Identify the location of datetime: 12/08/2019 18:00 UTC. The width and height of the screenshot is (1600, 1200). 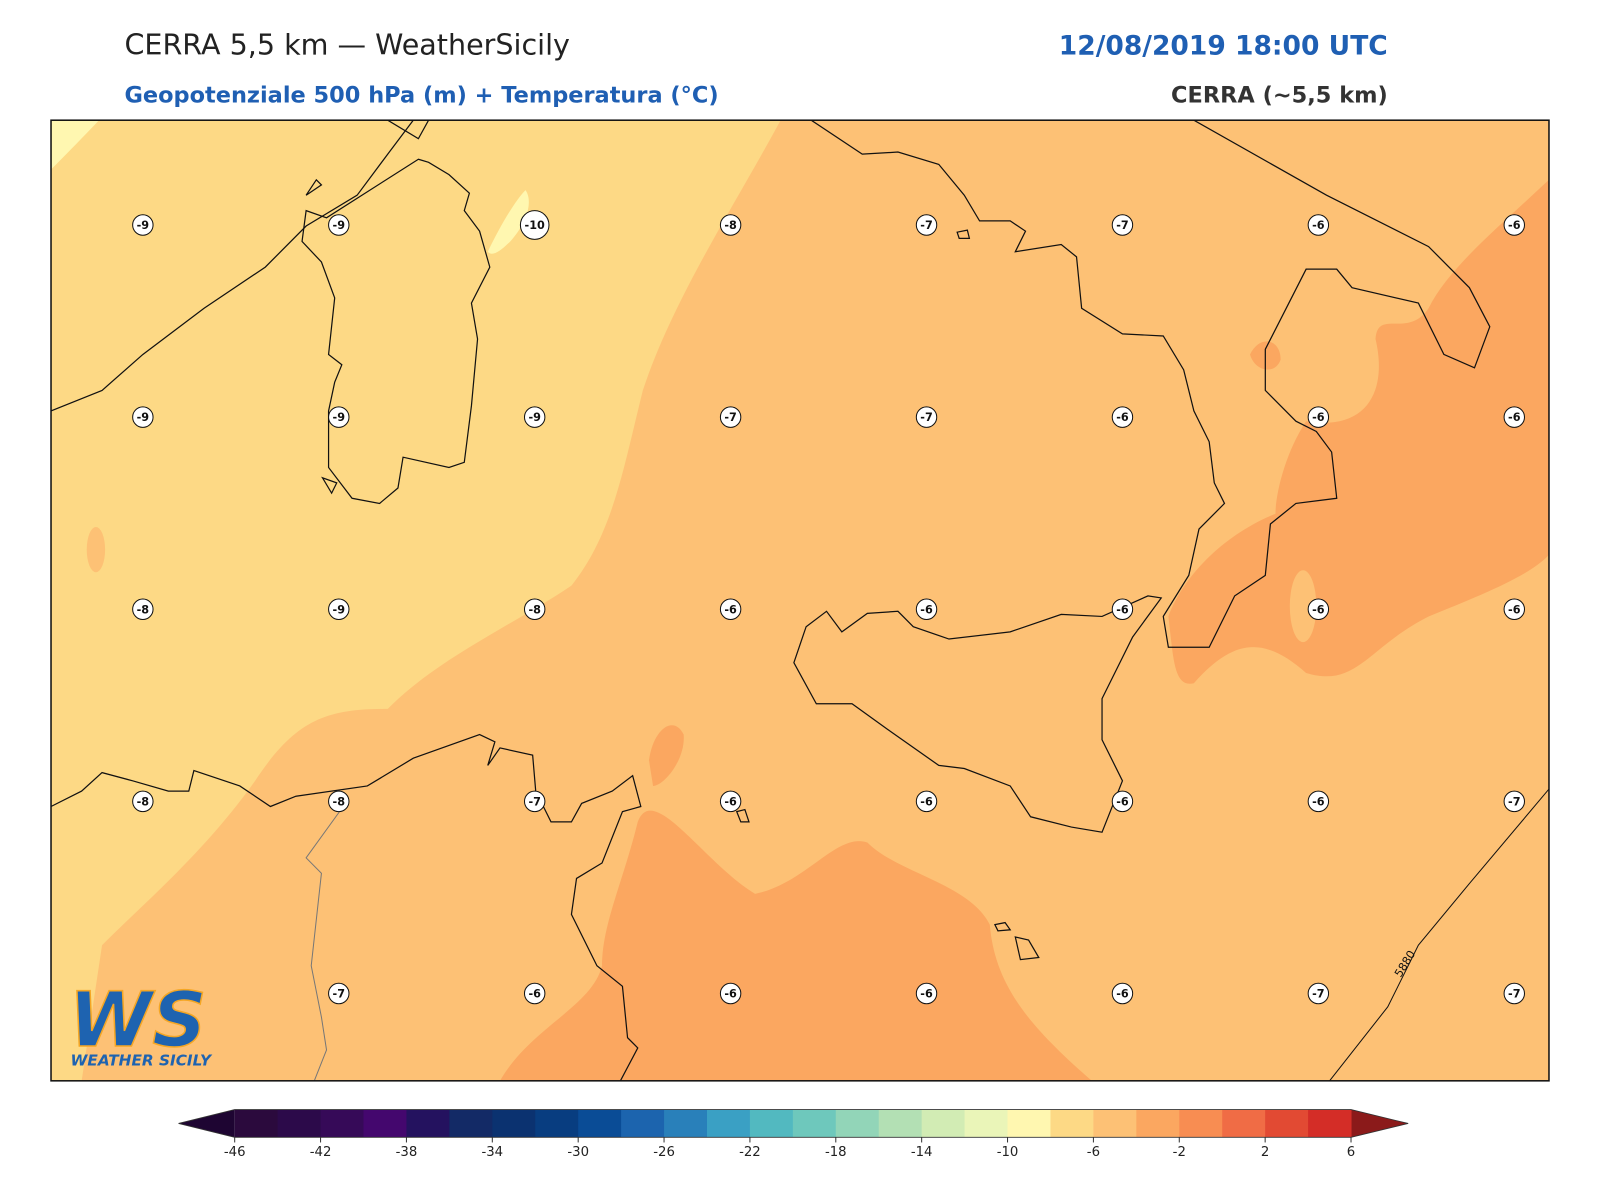
(1223, 45).